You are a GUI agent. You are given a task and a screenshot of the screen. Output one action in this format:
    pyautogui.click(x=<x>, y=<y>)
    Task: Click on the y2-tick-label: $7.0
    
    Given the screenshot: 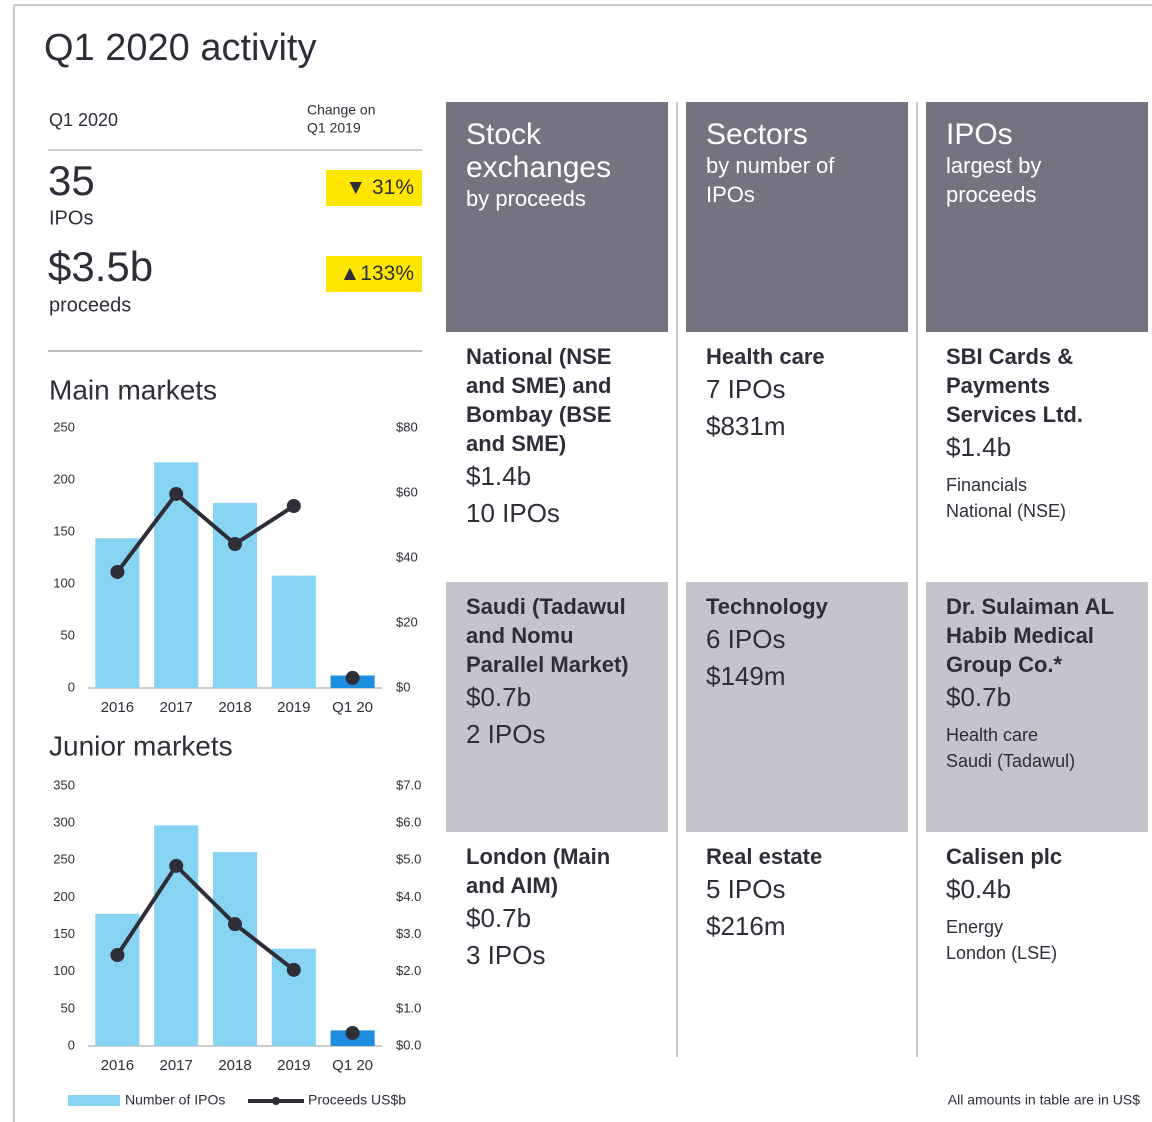 What is the action you would take?
    pyautogui.click(x=408, y=784)
    